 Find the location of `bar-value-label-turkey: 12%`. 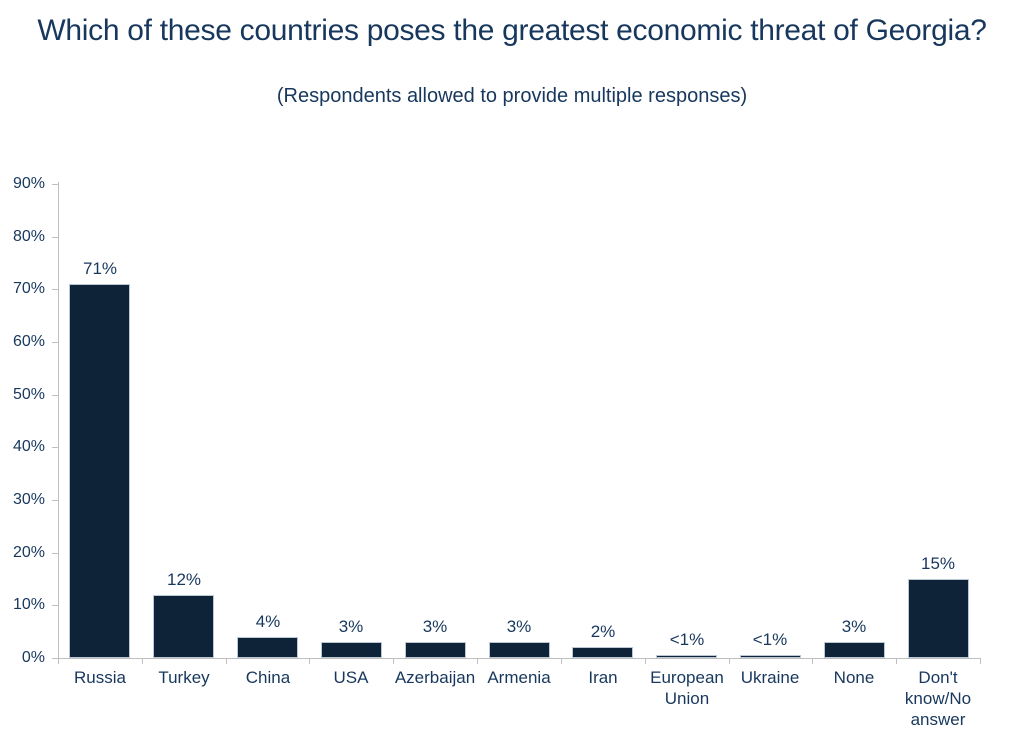

bar-value-label-turkey: 12% is located at coordinates (184, 579).